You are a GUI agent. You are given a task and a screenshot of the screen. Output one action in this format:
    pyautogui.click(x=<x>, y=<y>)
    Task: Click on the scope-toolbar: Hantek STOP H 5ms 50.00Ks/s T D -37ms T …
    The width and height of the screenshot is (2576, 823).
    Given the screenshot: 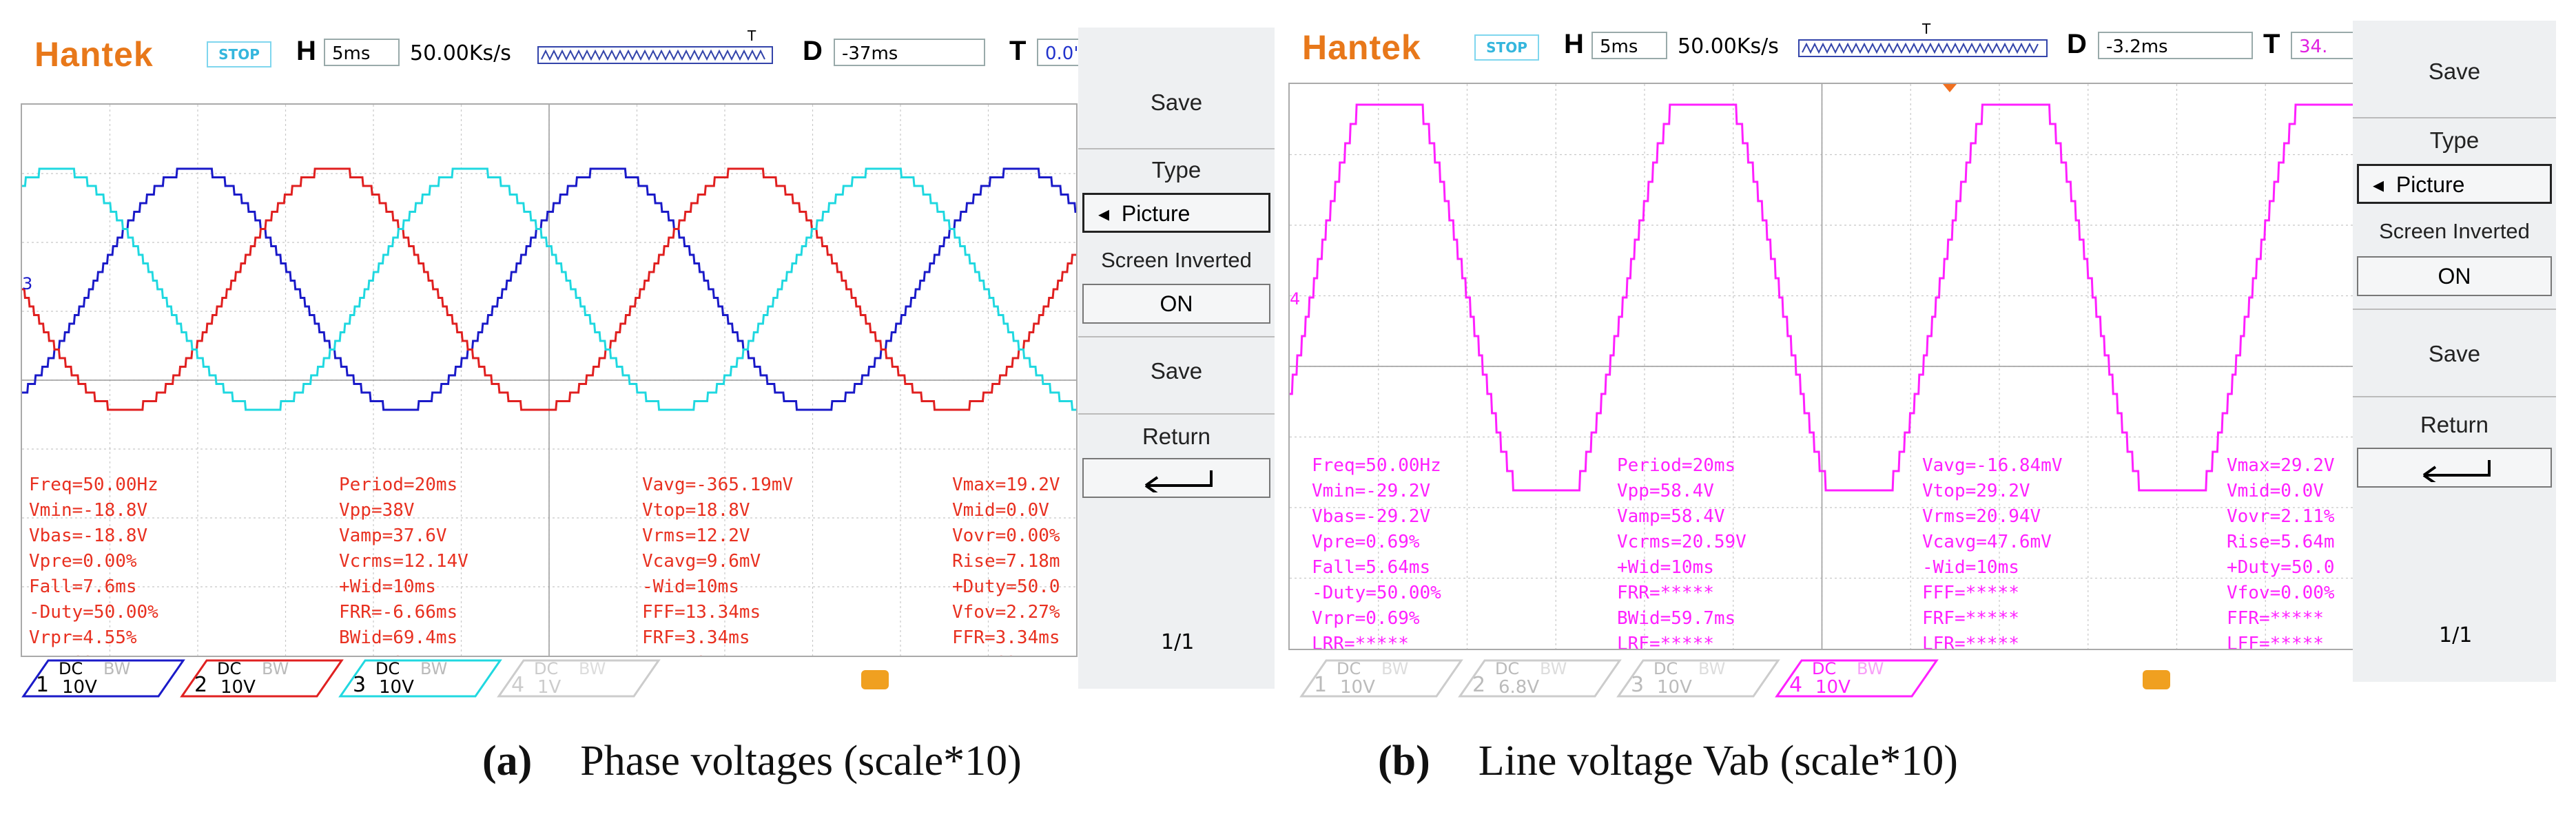 What is the action you would take?
    pyautogui.click(x=648, y=59)
    